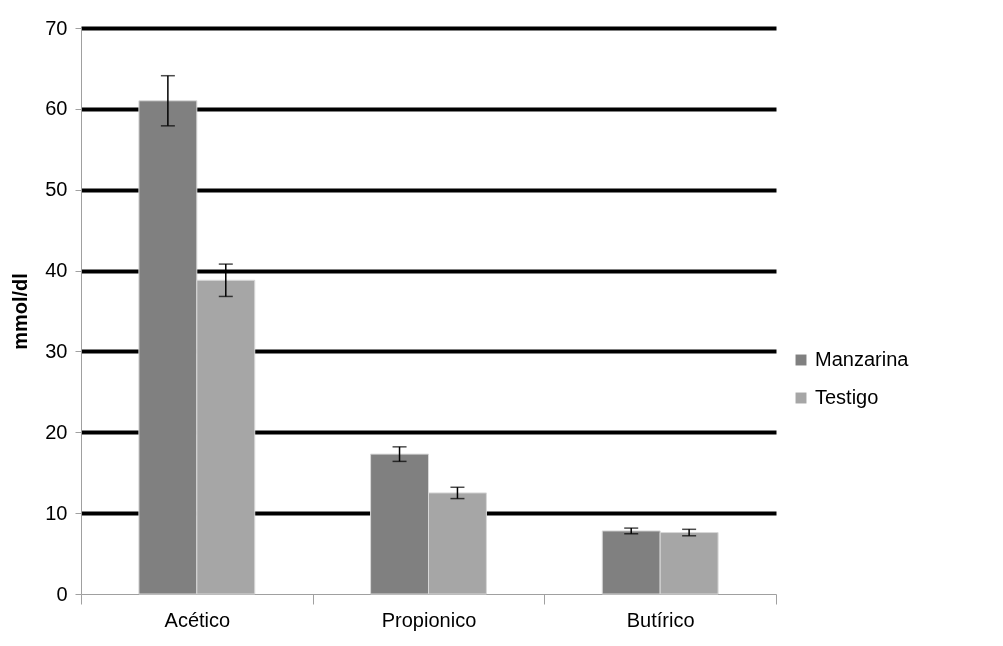 The image size is (1003, 646). I want to click on y-tick-label: 30, so click(56, 350).